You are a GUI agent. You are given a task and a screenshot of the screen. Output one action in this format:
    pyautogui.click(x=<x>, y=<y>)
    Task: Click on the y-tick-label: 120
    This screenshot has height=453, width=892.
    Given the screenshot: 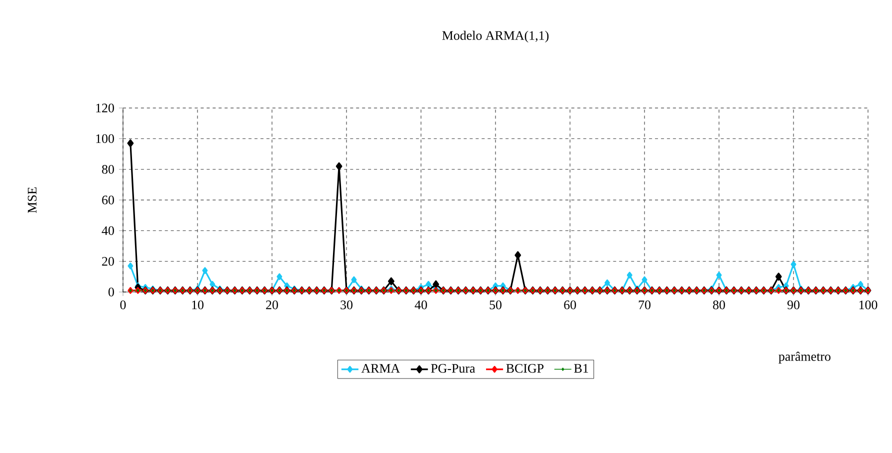 What is the action you would take?
    pyautogui.click(x=105, y=108)
    